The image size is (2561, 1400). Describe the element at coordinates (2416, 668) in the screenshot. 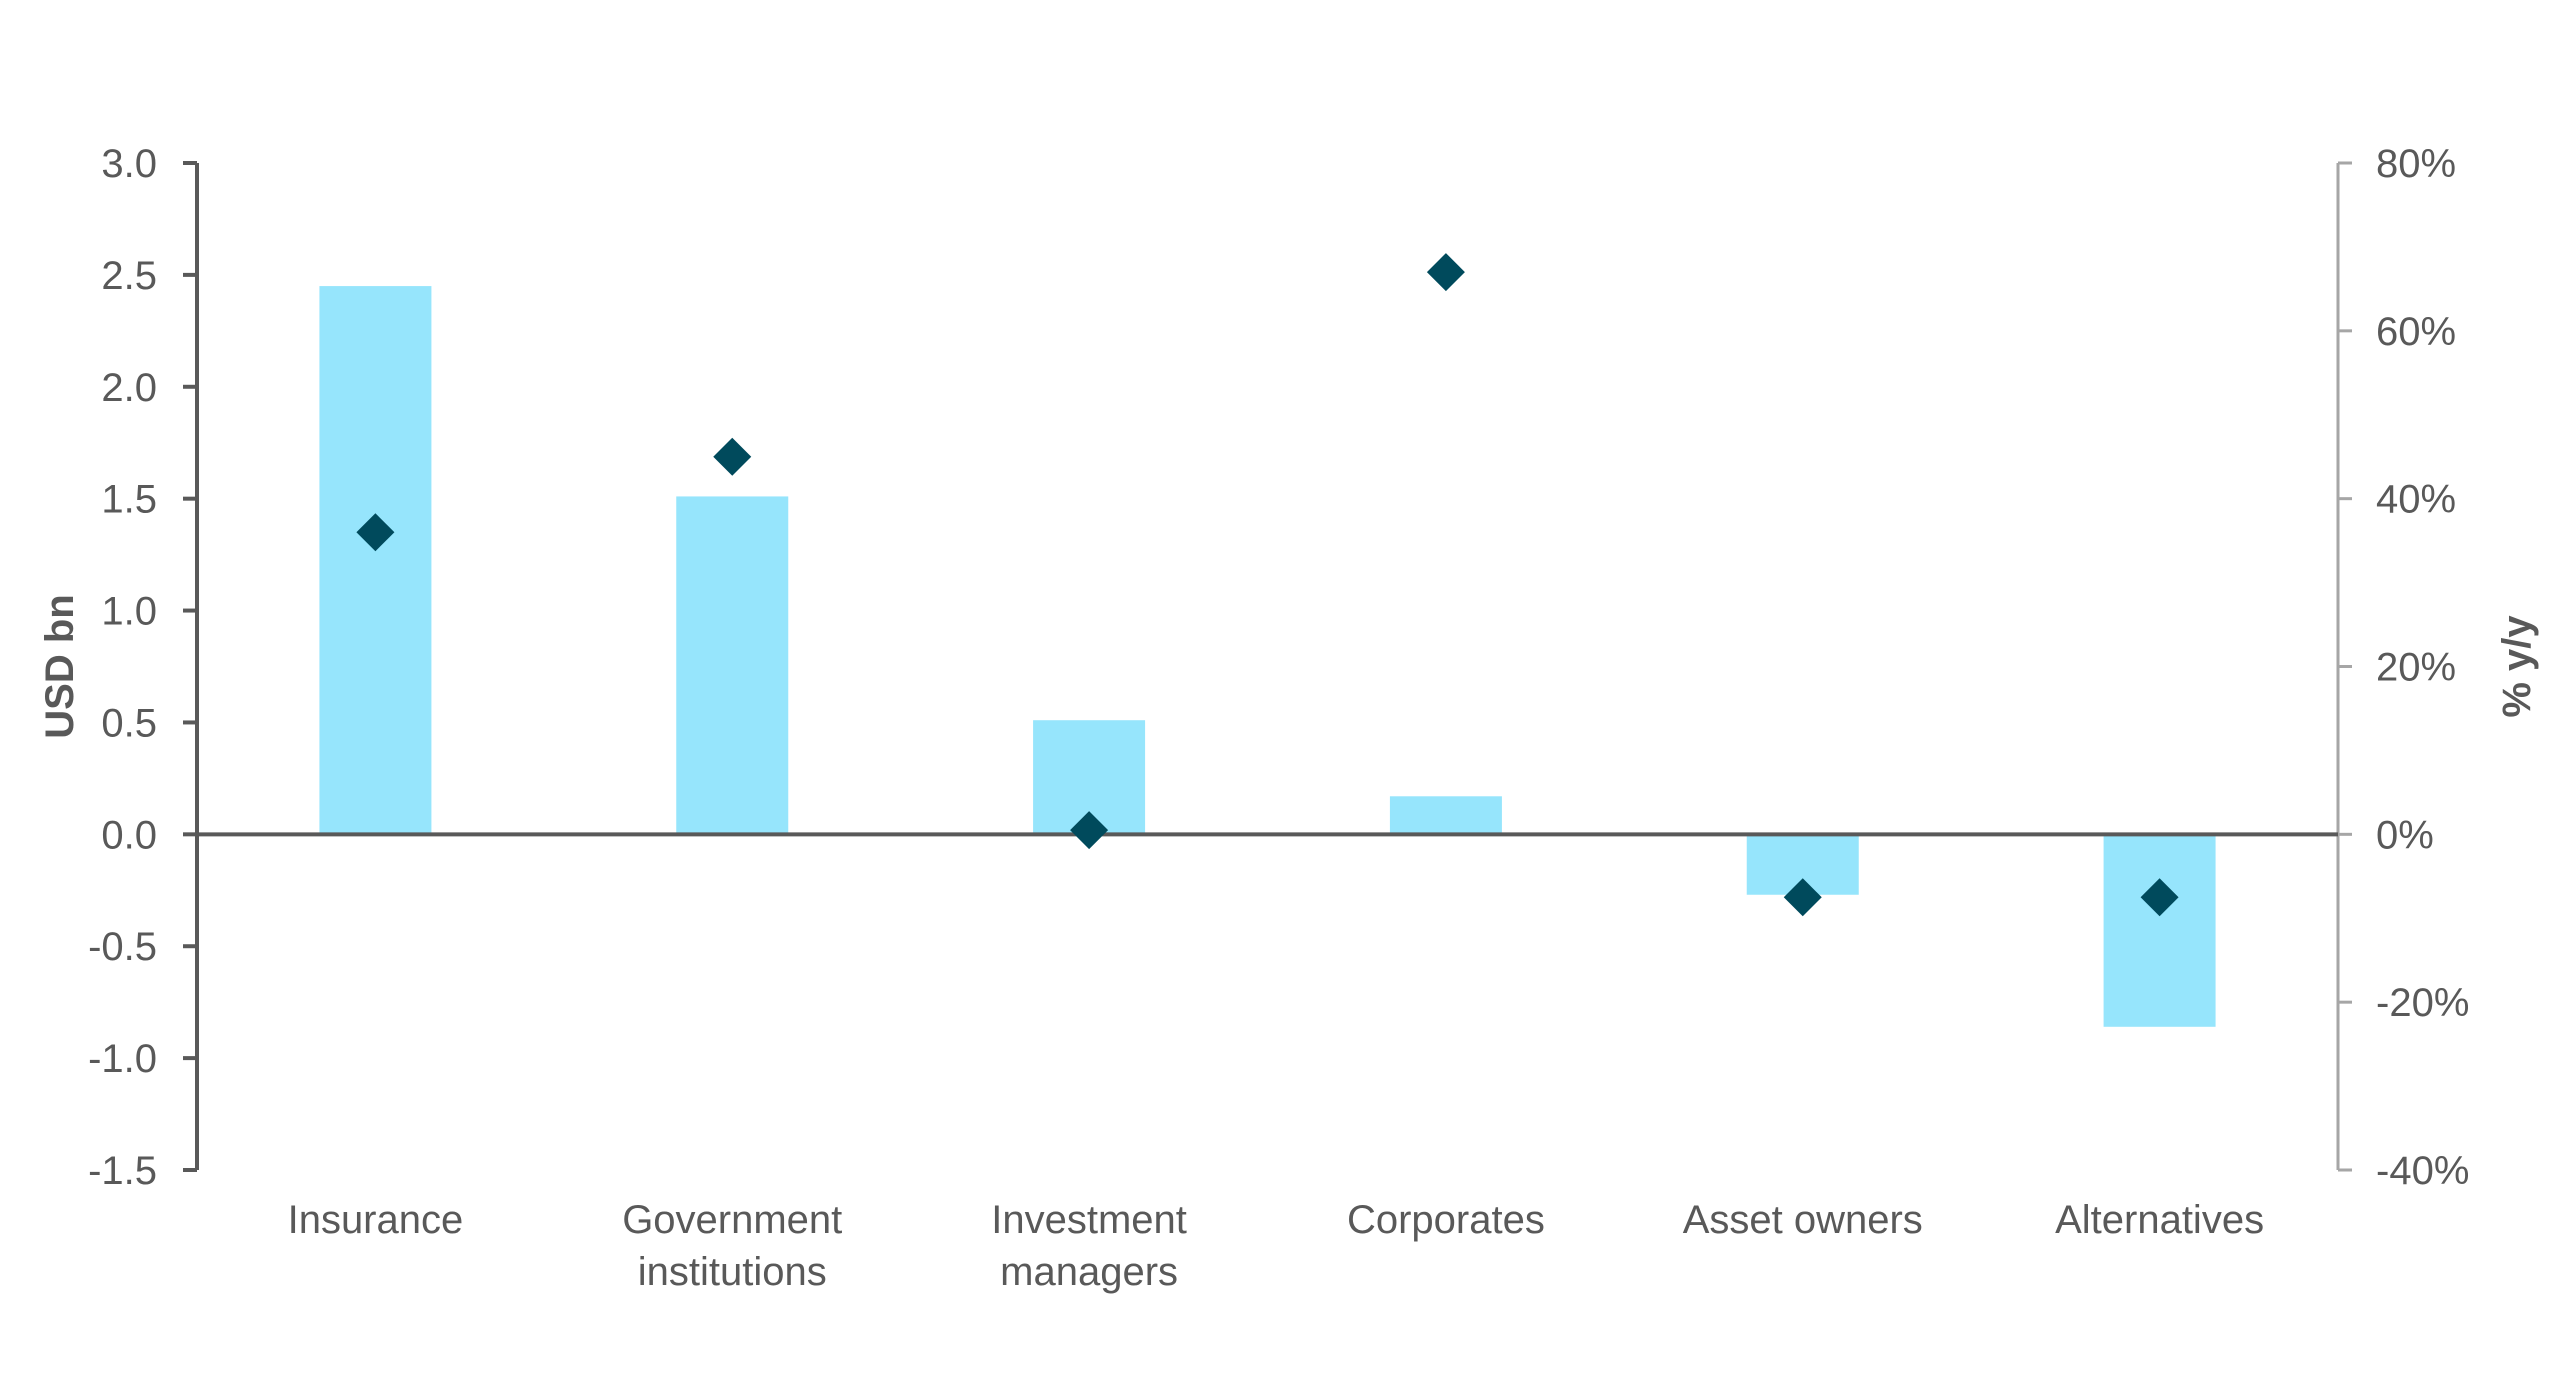

I see `right-tick-label-3: 20%` at that location.